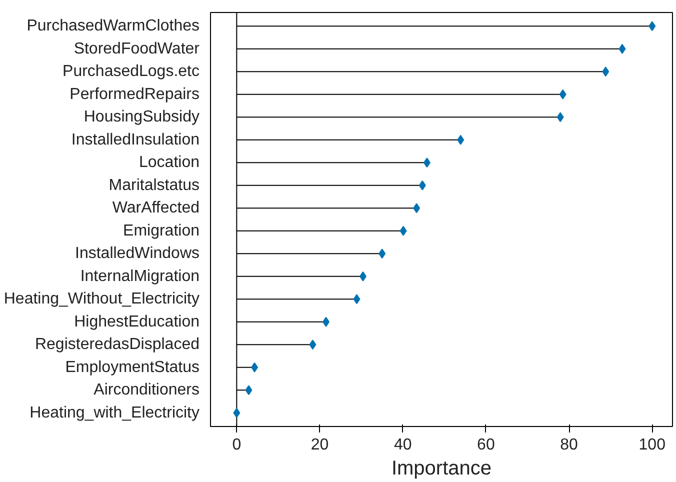  What do you see at coordinates (131, 71) in the screenshot?
I see `y-tick-label: PurchasedLogs.etc` at bounding box center [131, 71].